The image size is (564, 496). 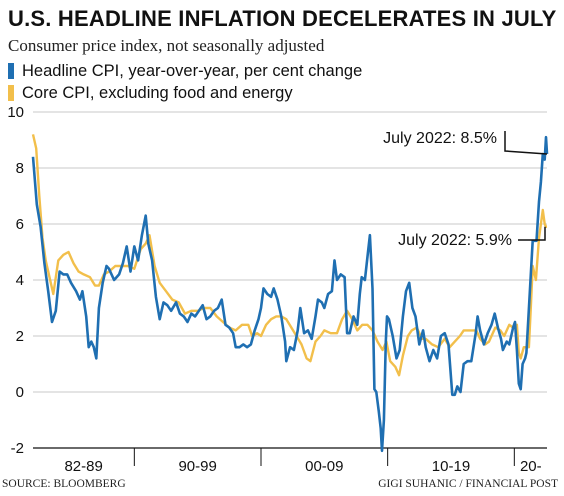 What do you see at coordinates (197, 466) in the screenshot?
I see `x-tick-label: 90-99` at bounding box center [197, 466].